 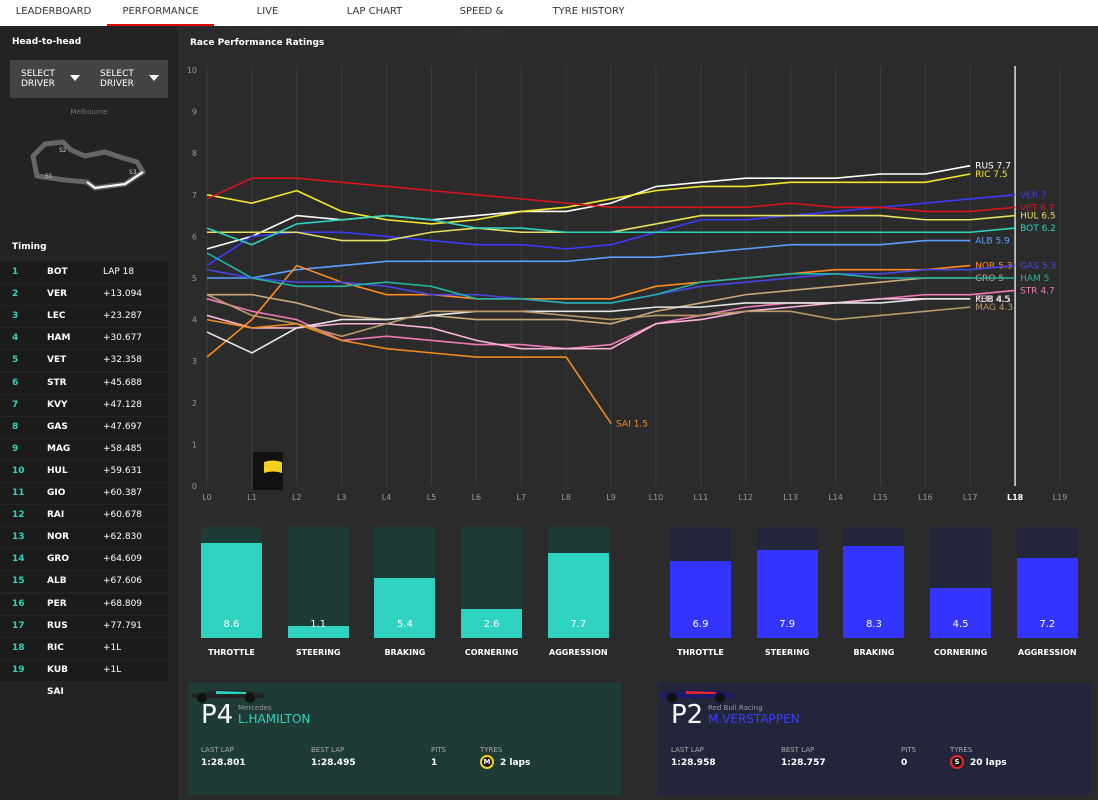 What do you see at coordinates (123, 559) in the screenshot?
I see `gap: +64.609` at bounding box center [123, 559].